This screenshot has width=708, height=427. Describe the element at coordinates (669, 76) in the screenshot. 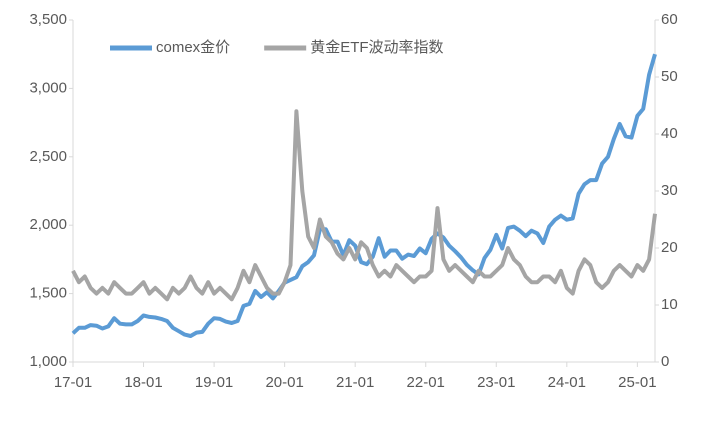

I see `y2-tick-label: 50` at that location.